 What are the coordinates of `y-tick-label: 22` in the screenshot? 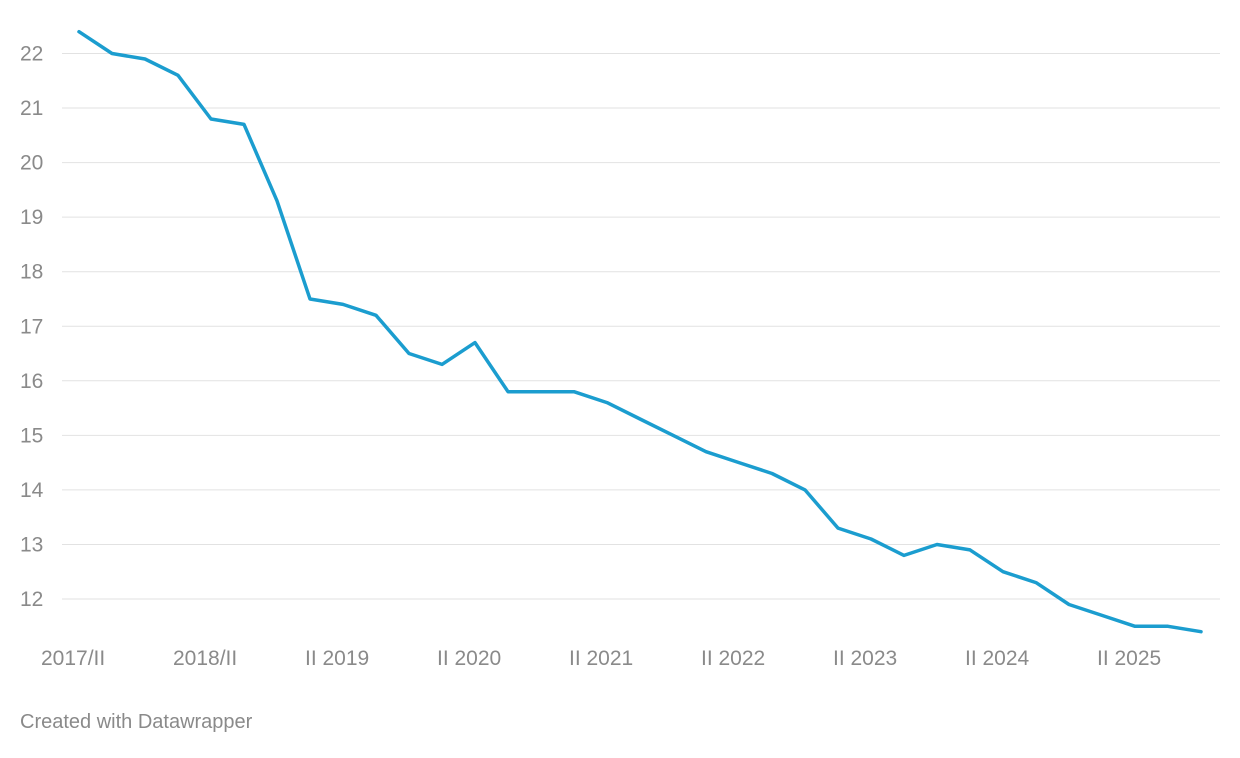 It's located at (31, 54).